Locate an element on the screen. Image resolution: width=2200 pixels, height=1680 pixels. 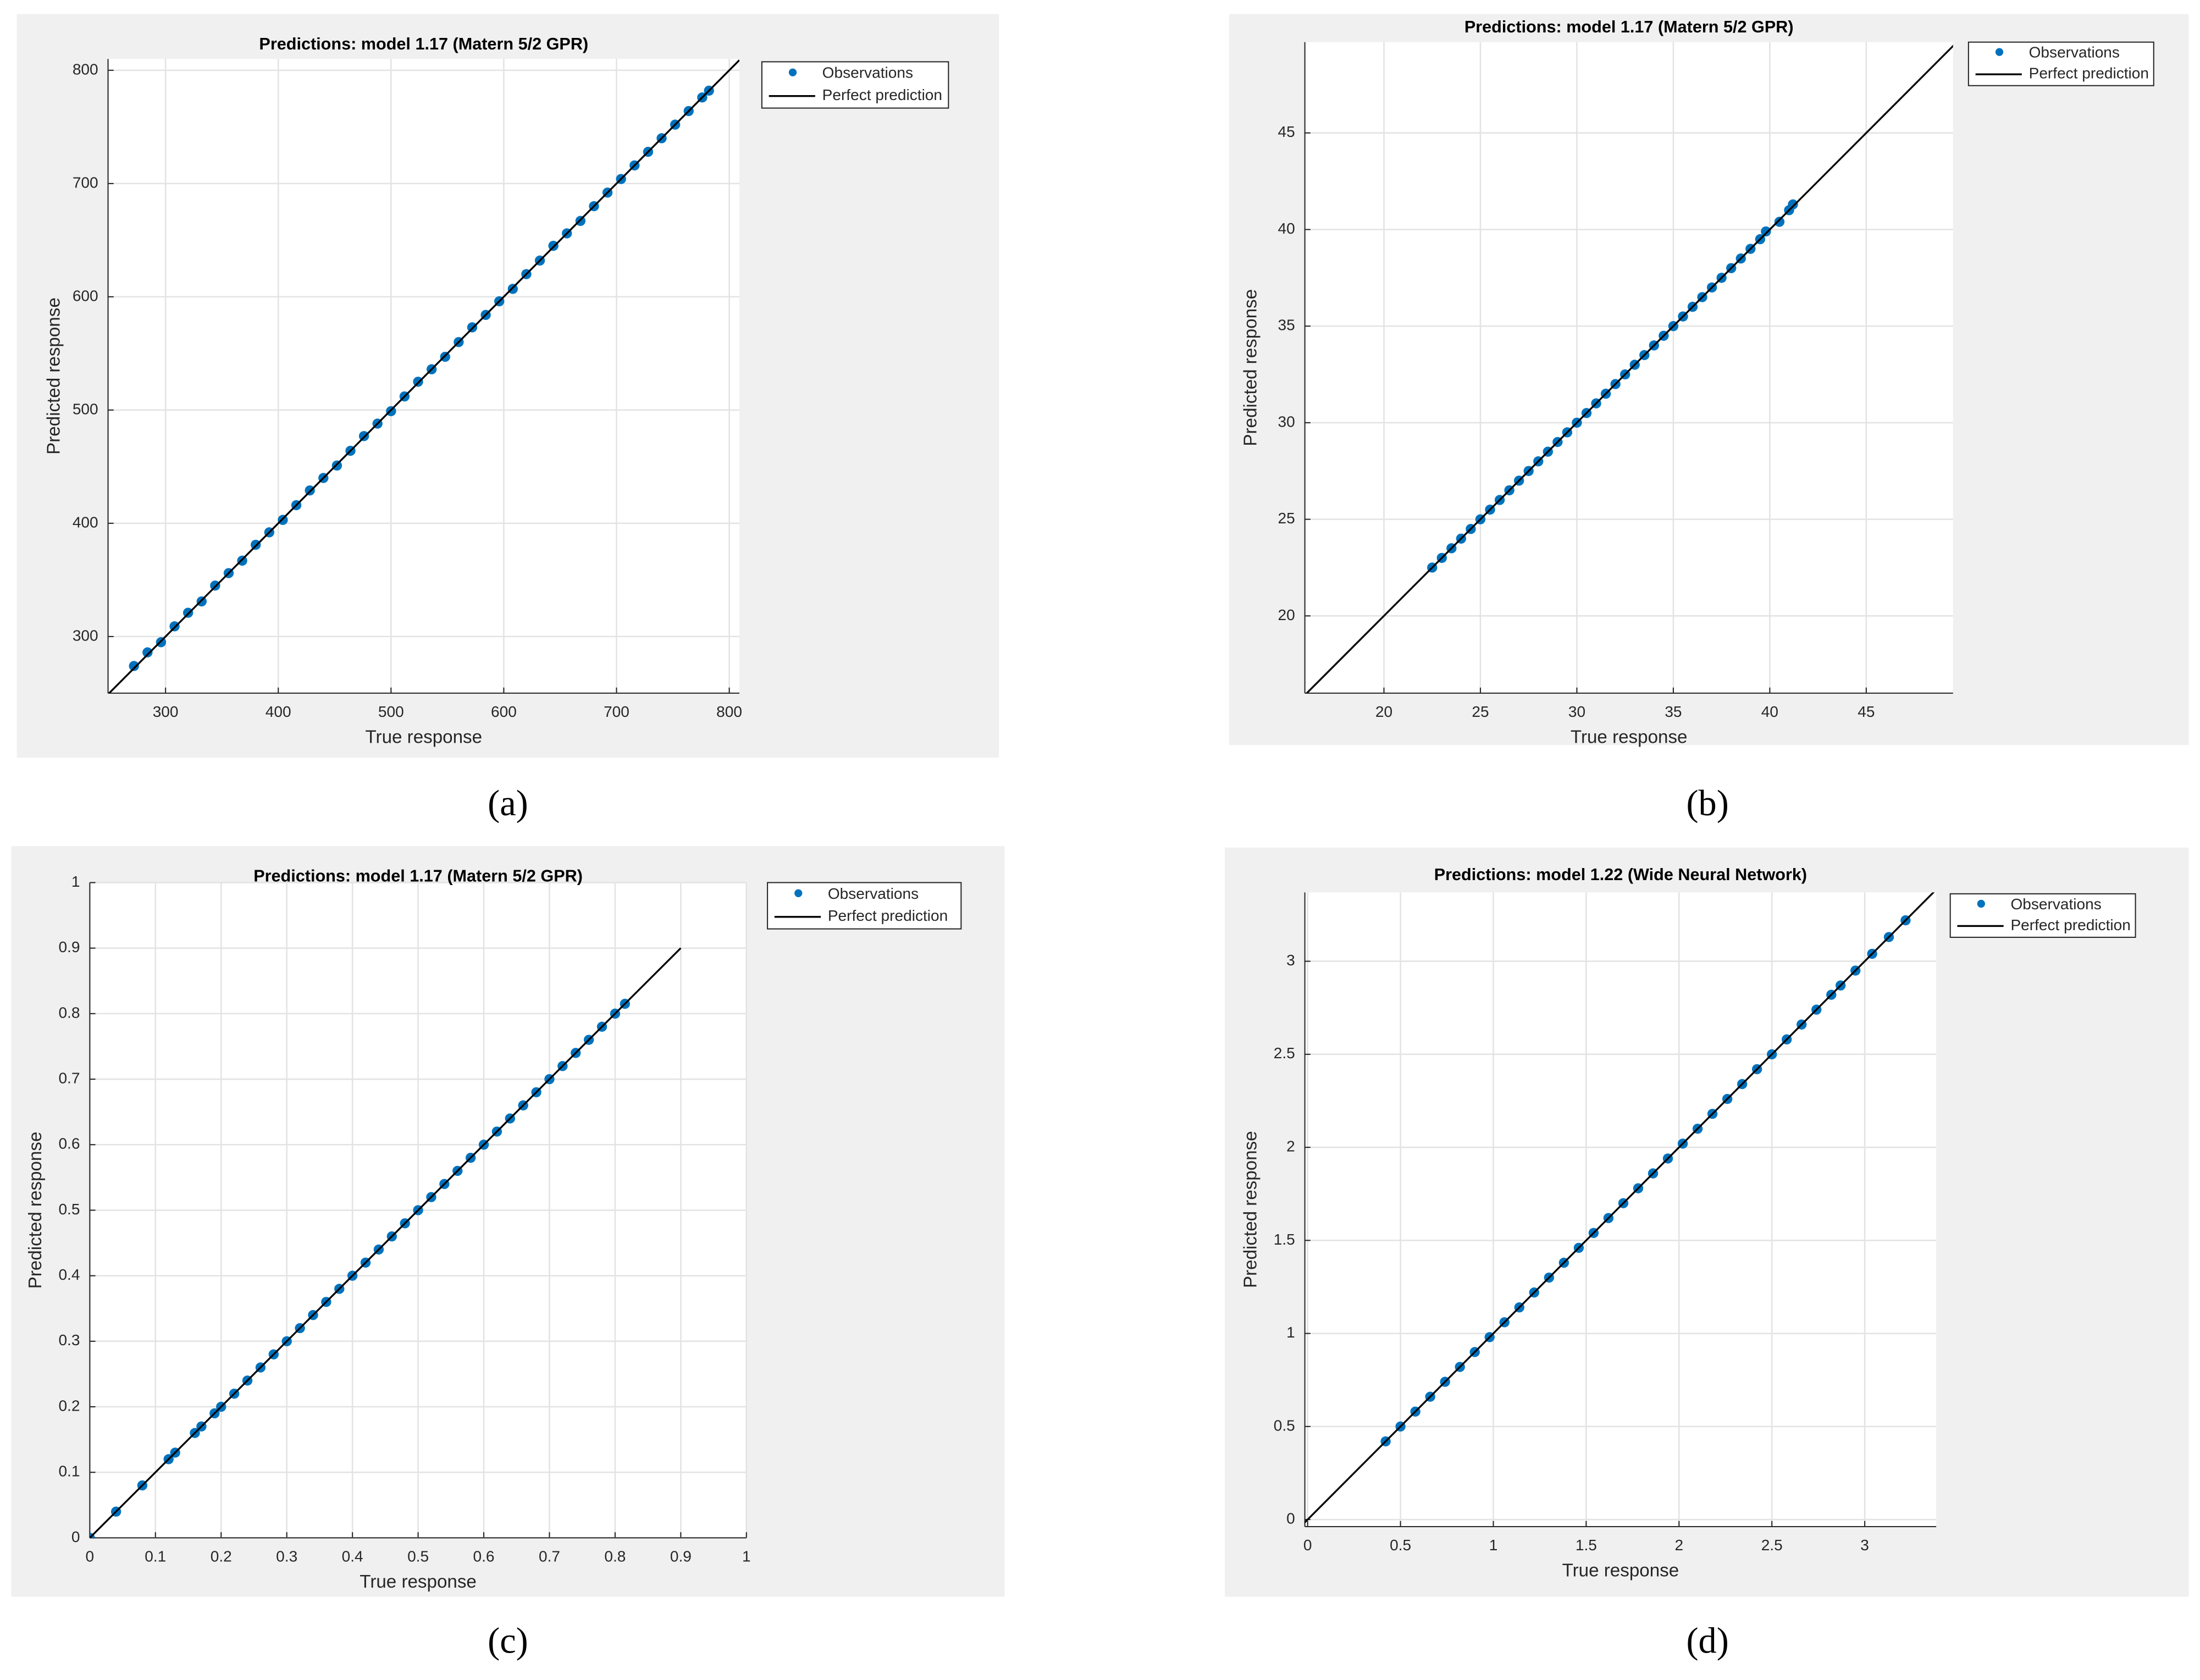
y-tick-label: 600 is located at coordinates (85, 295).